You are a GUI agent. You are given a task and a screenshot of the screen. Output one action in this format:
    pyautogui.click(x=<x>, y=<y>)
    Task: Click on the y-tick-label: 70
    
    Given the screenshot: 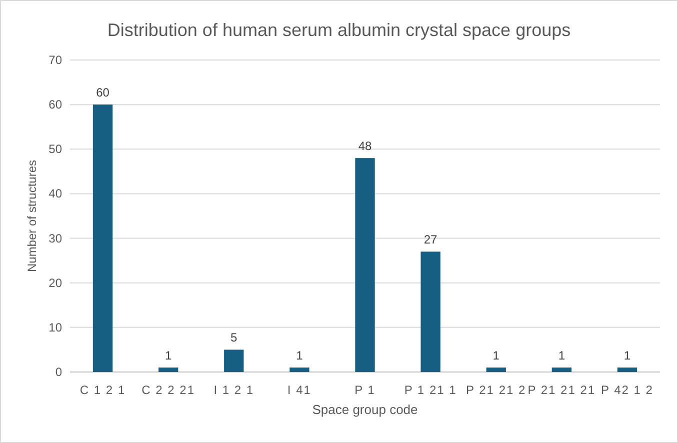 What is the action you would take?
    pyautogui.click(x=55, y=60)
    